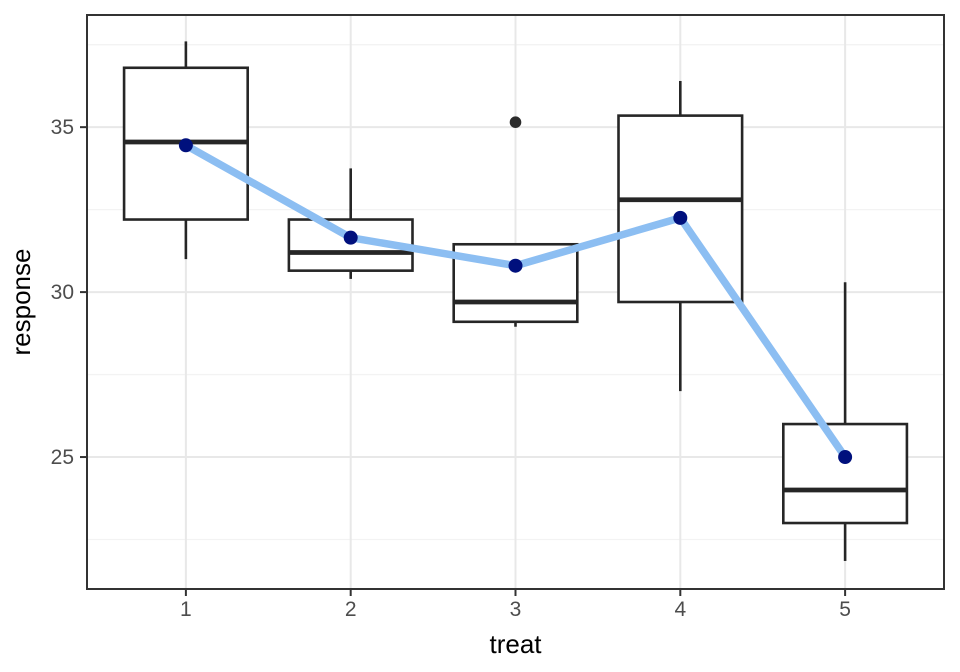  What do you see at coordinates (62, 457) in the screenshot?
I see `y-tick-label: 25` at bounding box center [62, 457].